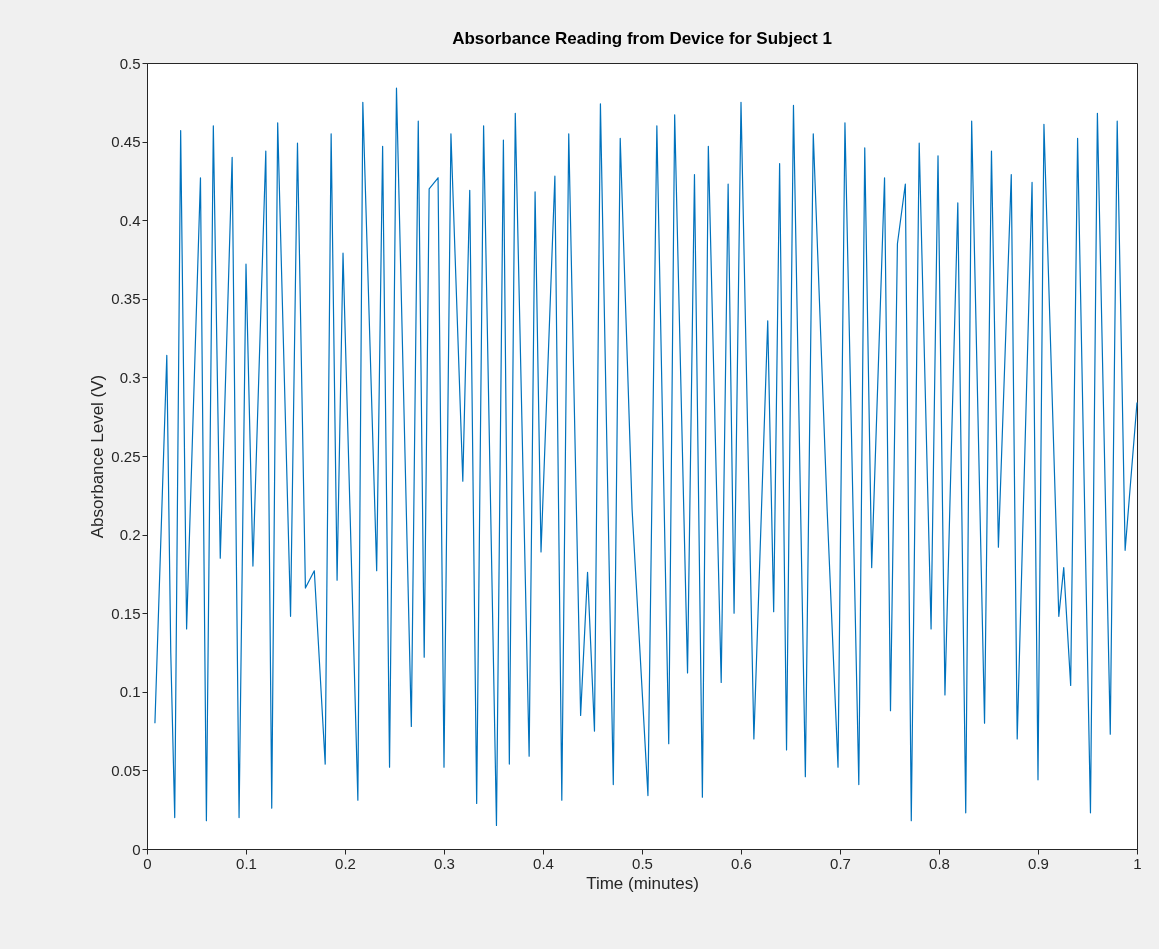 Image resolution: width=1159 pixels, height=949 pixels. What do you see at coordinates (126, 142) in the screenshot?
I see `y-tick-label: 0.45` at bounding box center [126, 142].